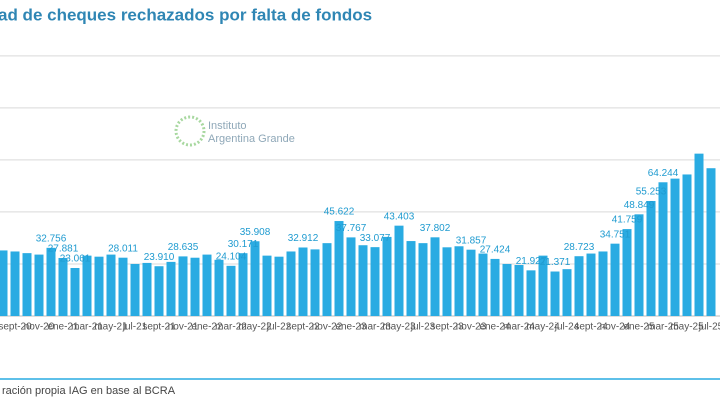  I want to click on x-tick-label: nov-21, so click(183, 327).